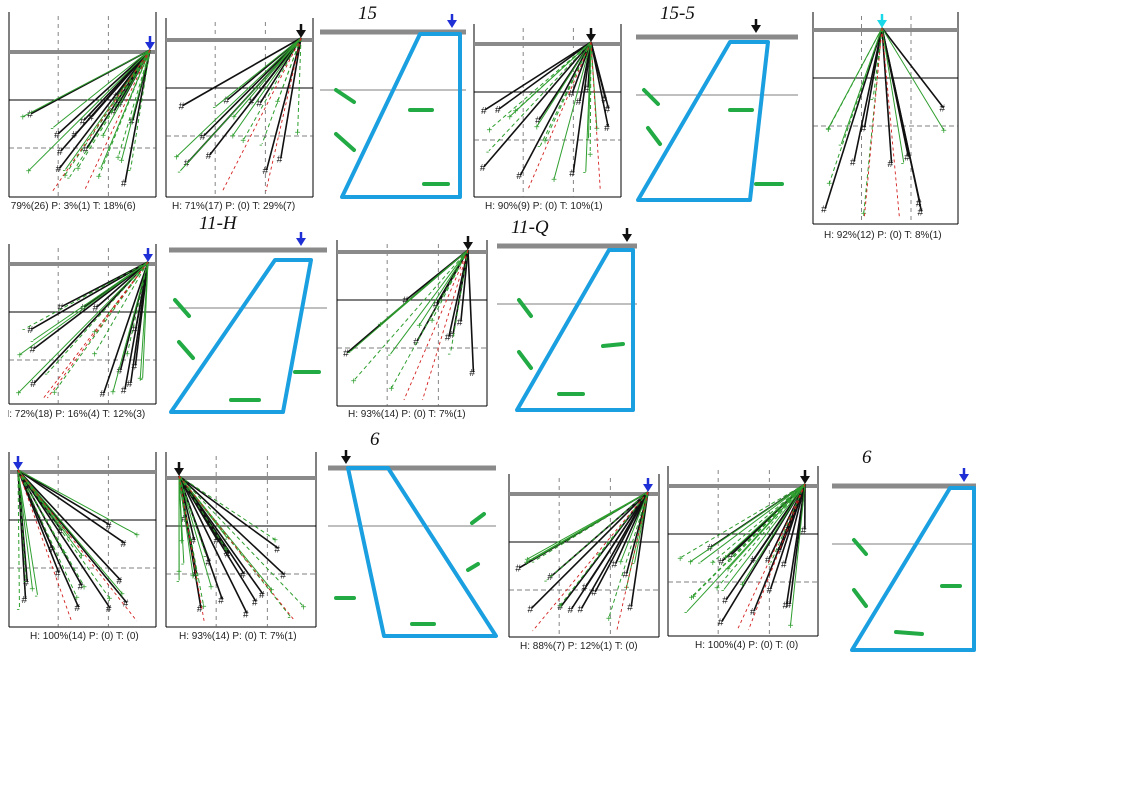  I want to click on chart-4: ######## -++-++-+, so click(885, 118).